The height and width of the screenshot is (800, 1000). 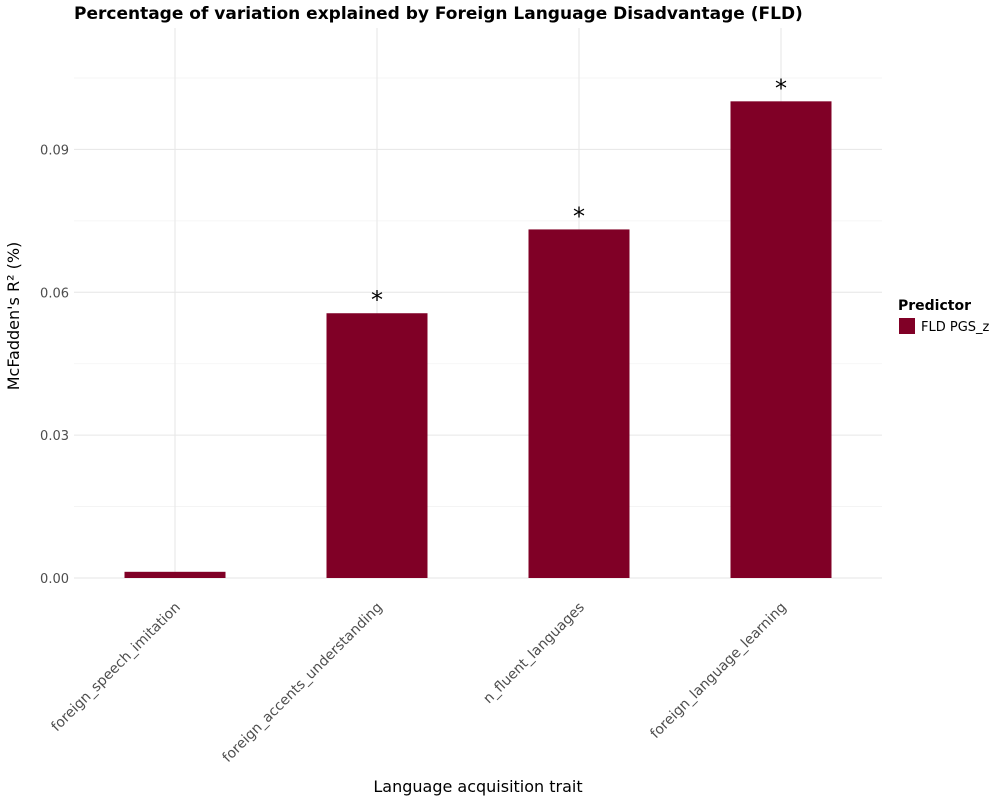 I want to click on x-tick-label: foreign_language_learning, so click(x=718, y=671).